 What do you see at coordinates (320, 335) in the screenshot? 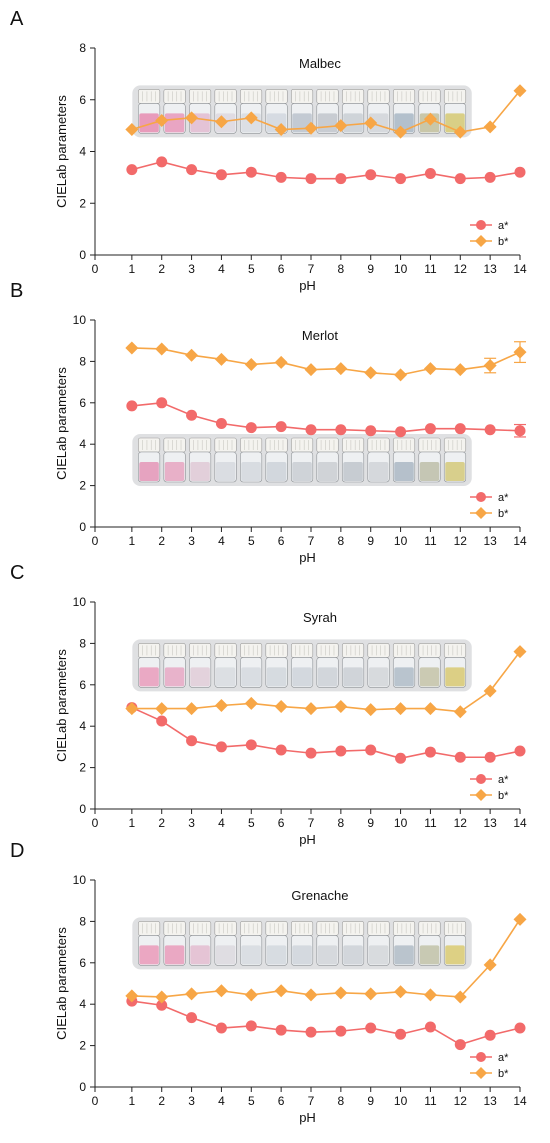
I see `chart-title: Merlot` at bounding box center [320, 335].